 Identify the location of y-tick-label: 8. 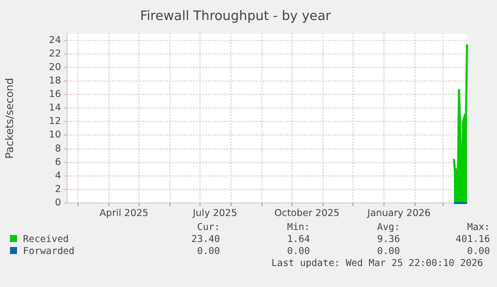
(57, 148).